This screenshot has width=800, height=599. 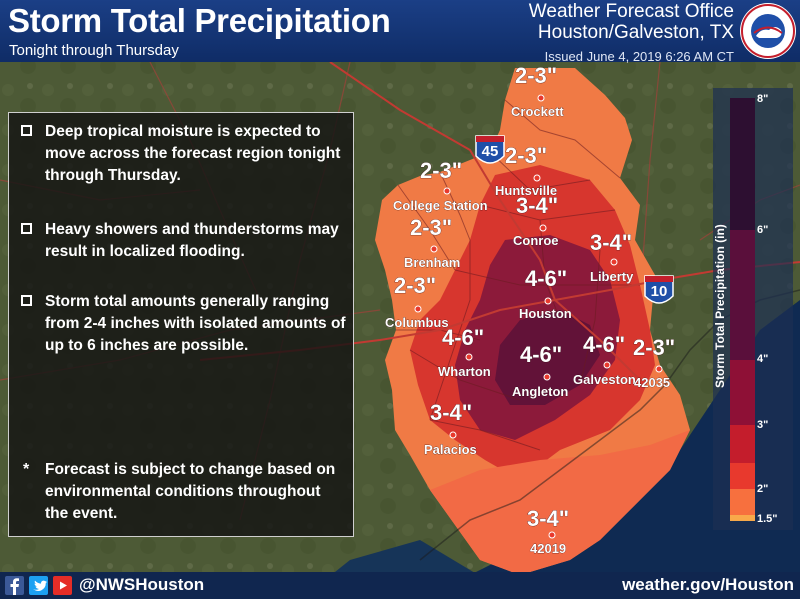 What do you see at coordinates (142, 584) in the screenshot?
I see `social-handle-link: @NWSHouston` at bounding box center [142, 584].